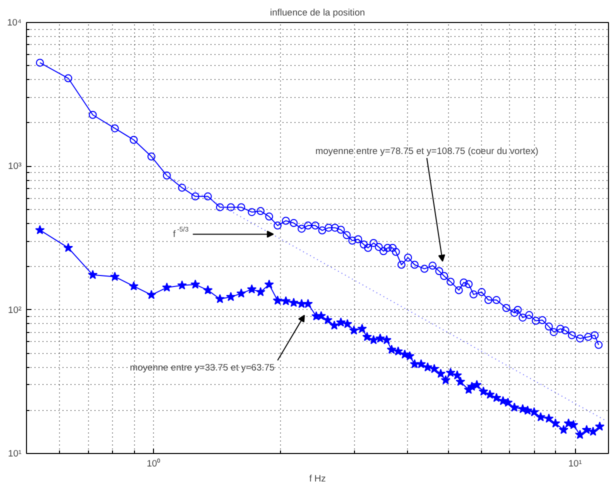  Describe the element at coordinates (317, 479) in the screenshot. I see `x-axis-title: f Hz` at that location.